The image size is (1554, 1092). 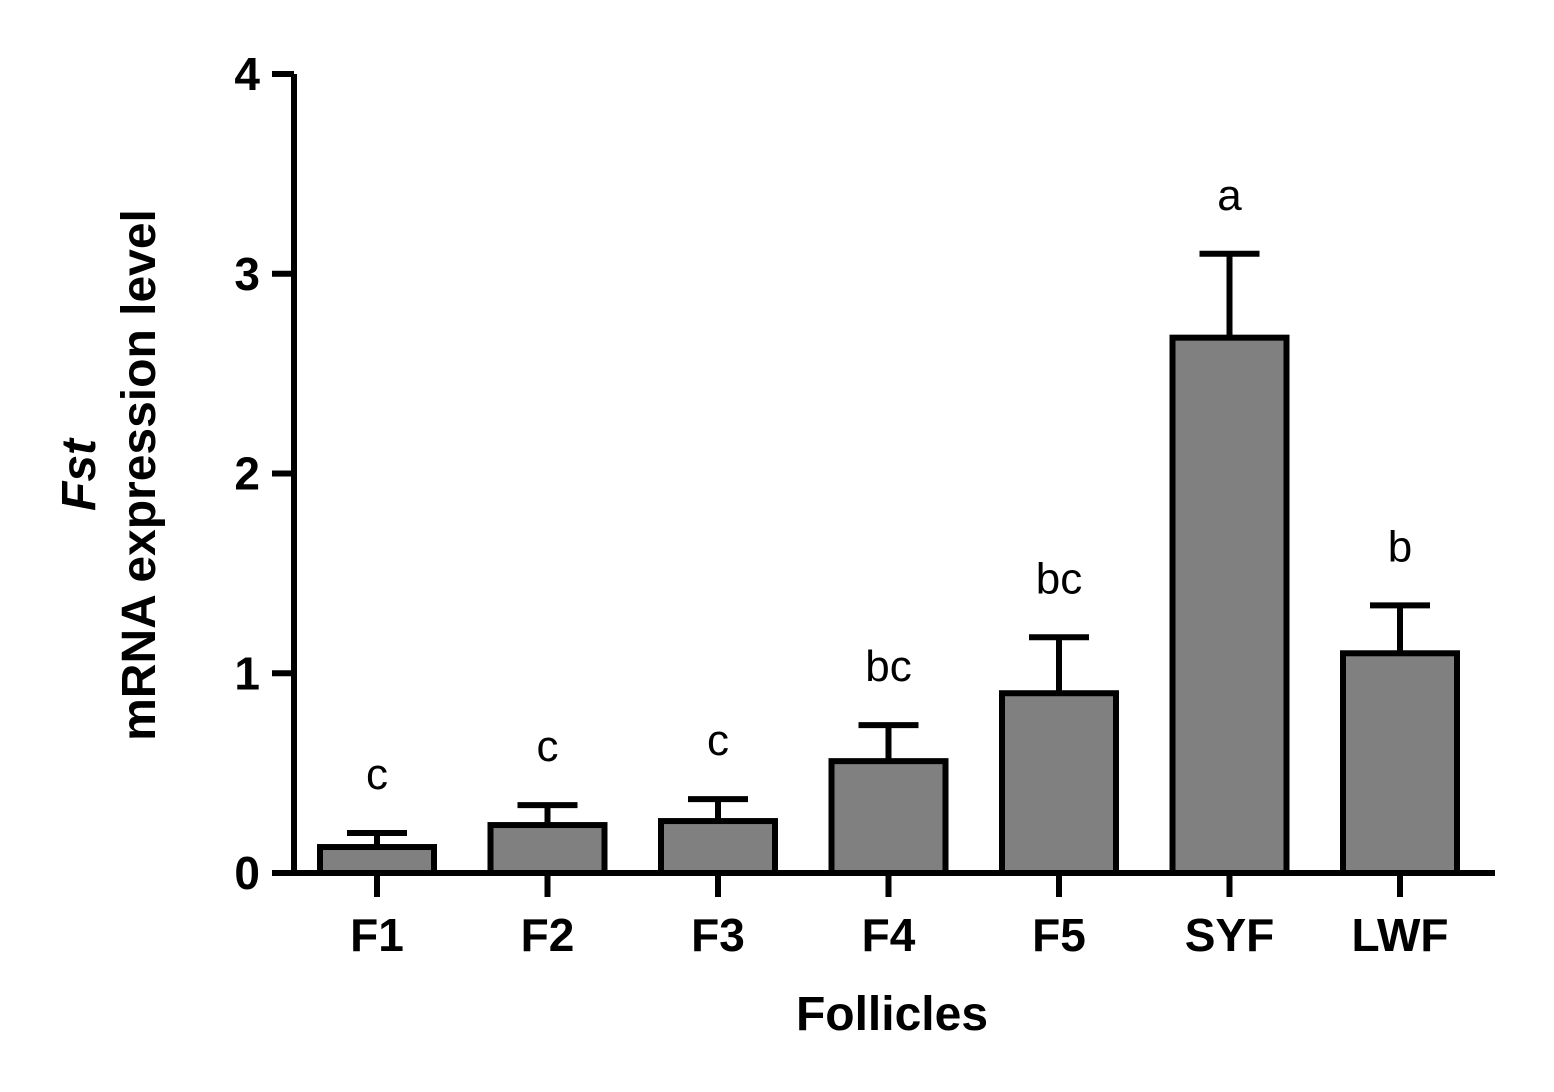 What do you see at coordinates (548, 935) in the screenshot?
I see `x-tick-label: F2` at bounding box center [548, 935].